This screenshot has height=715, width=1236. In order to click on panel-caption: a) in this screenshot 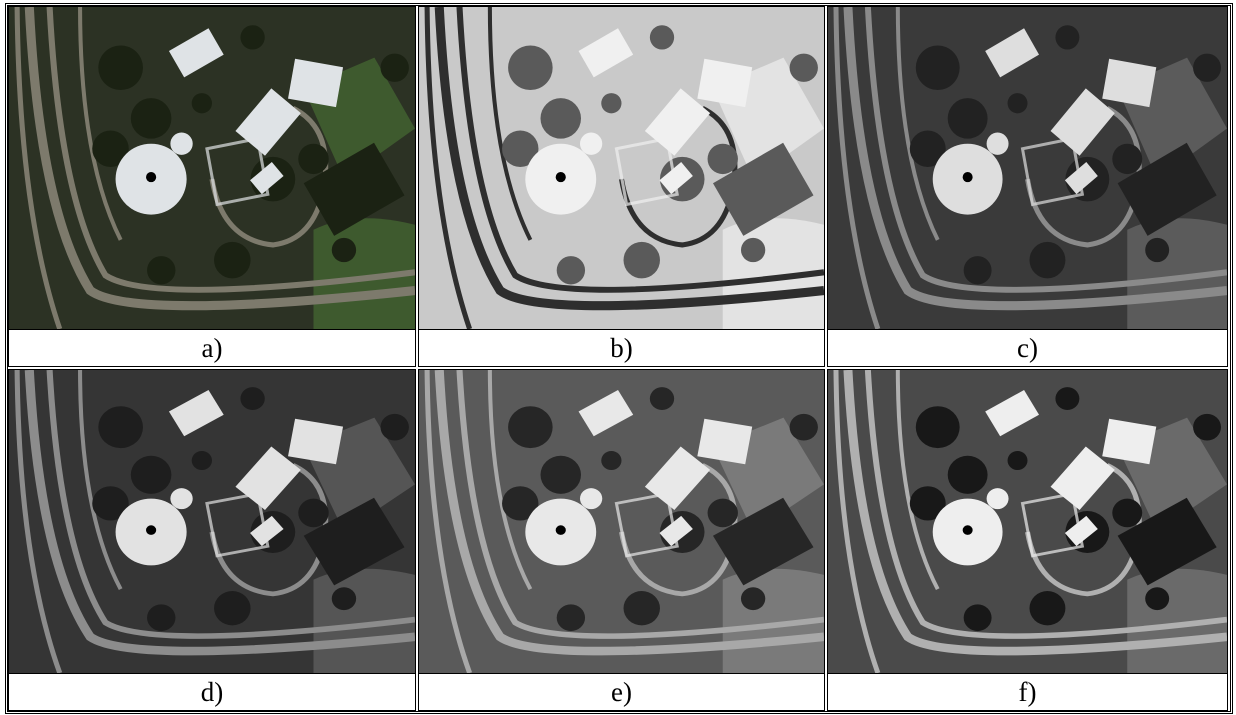, I will do `click(212, 347)`.